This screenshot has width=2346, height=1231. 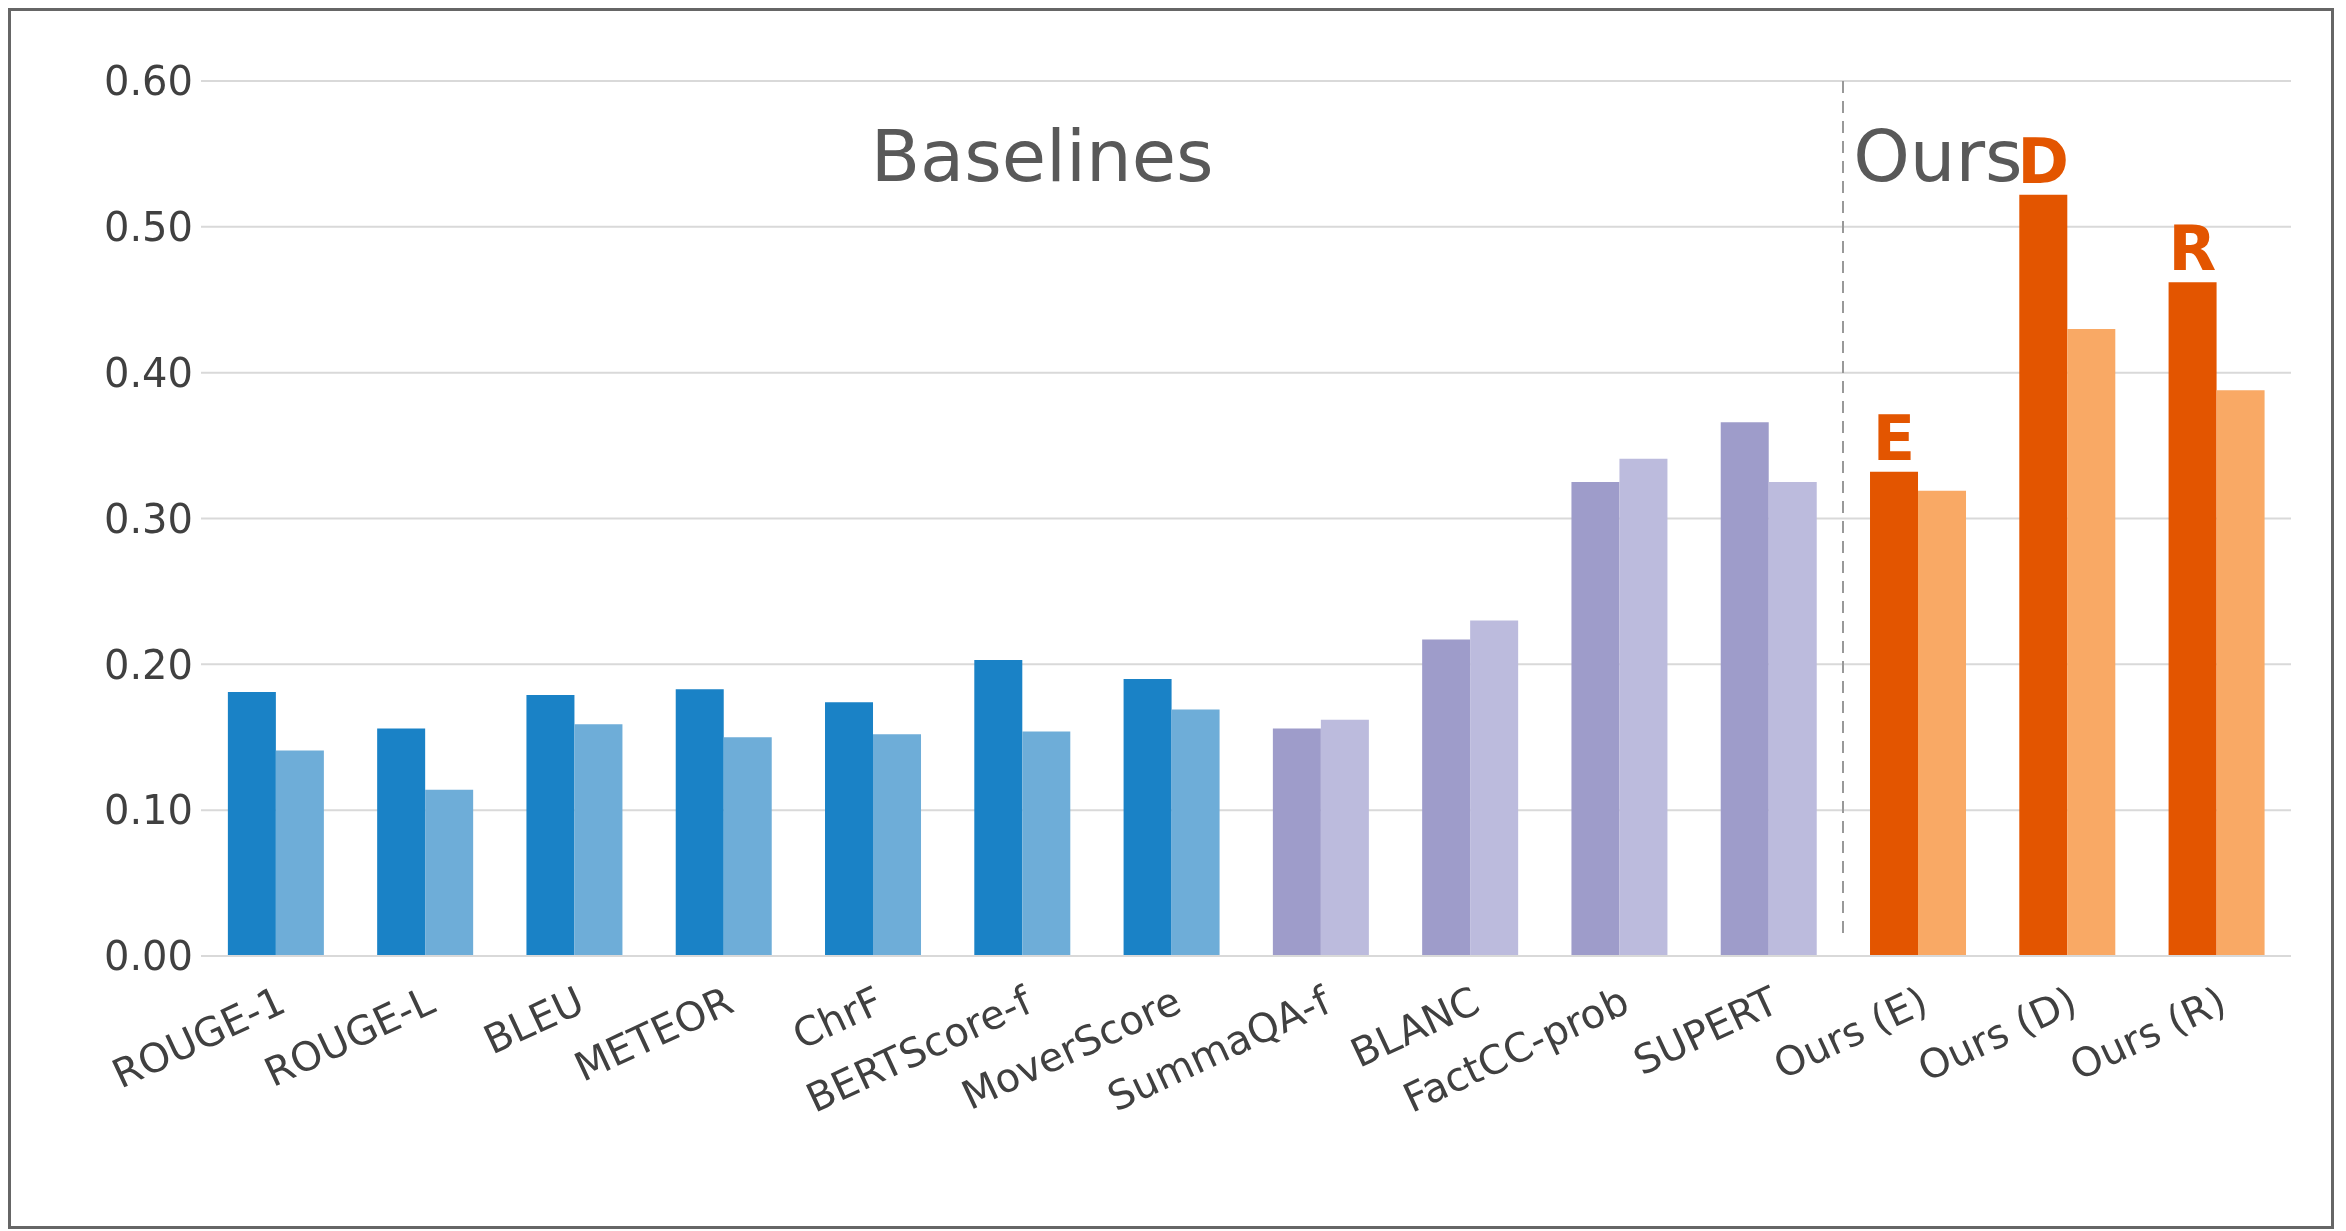 What do you see at coordinates (148, 81) in the screenshot?
I see `y-tick-label: 0.60` at bounding box center [148, 81].